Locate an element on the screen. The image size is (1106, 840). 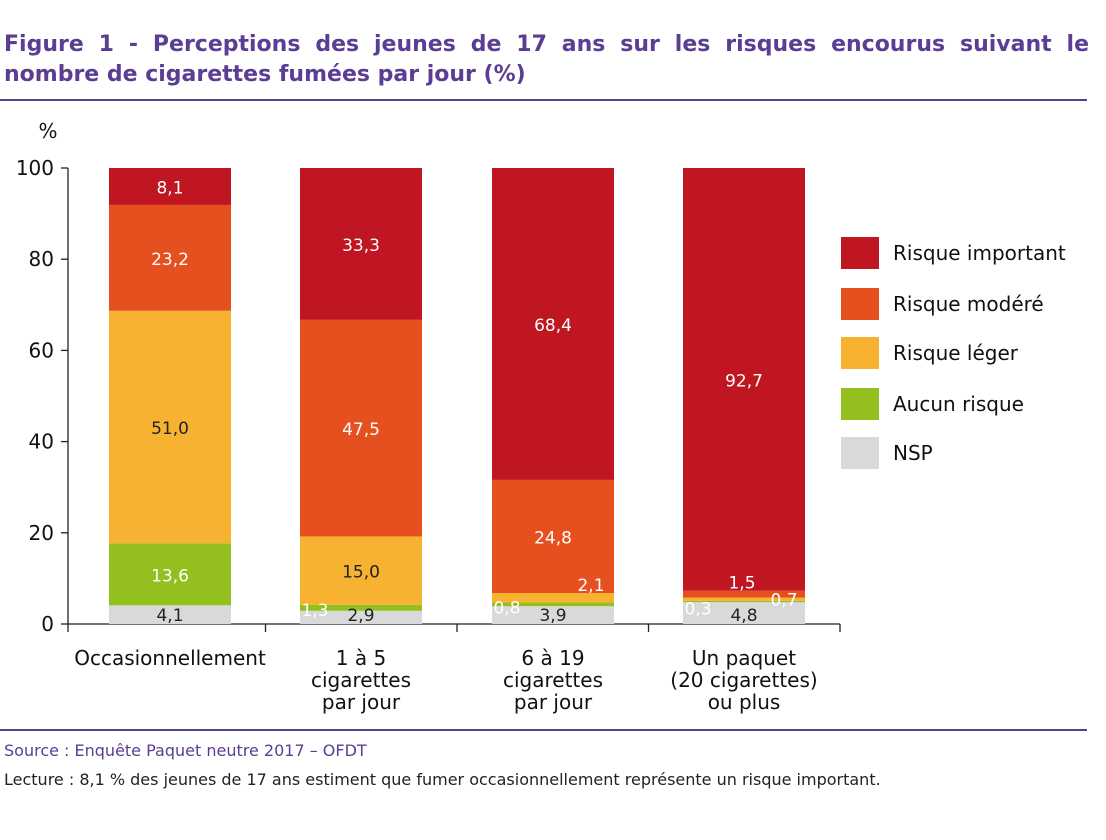
x-category-label-line: 1 à 5 is located at coordinates (361, 658).